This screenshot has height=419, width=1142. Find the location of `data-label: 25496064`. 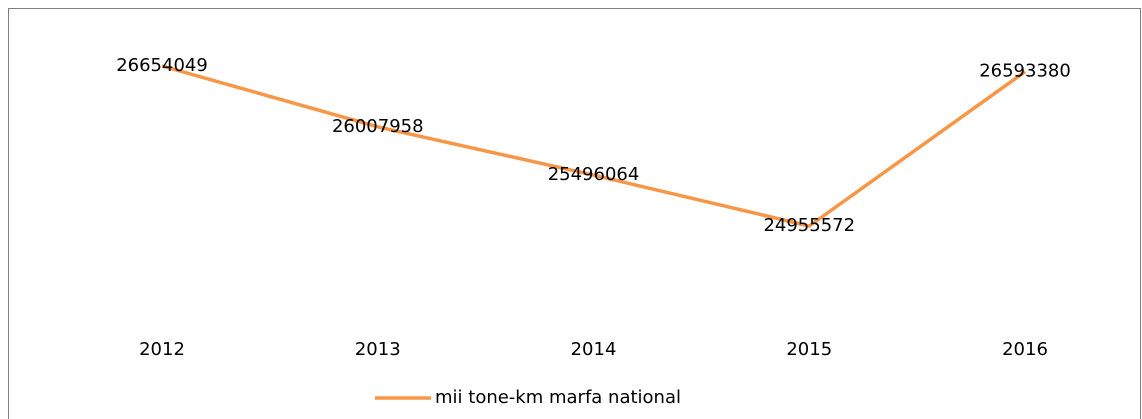

data-label: 25496064 is located at coordinates (594, 174).